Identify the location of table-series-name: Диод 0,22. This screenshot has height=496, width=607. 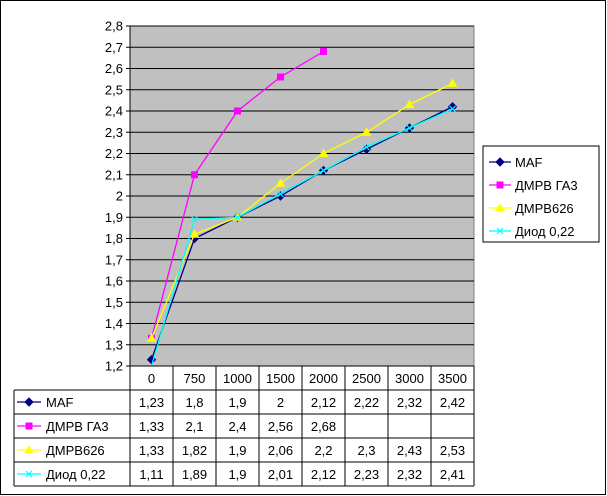
(76, 474).